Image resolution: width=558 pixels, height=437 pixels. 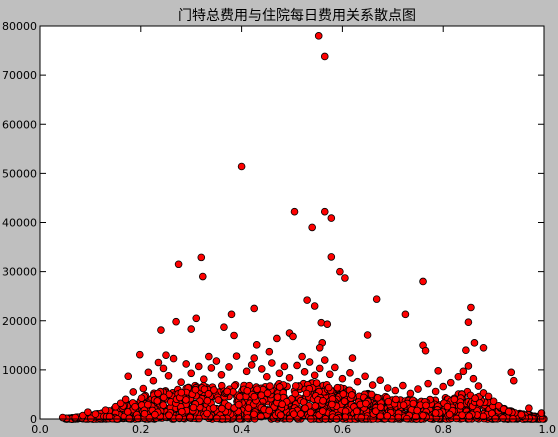 What do you see at coordinates (443, 429) in the screenshot?
I see `x-tick-label-4: 0.8` at bounding box center [443, 429].